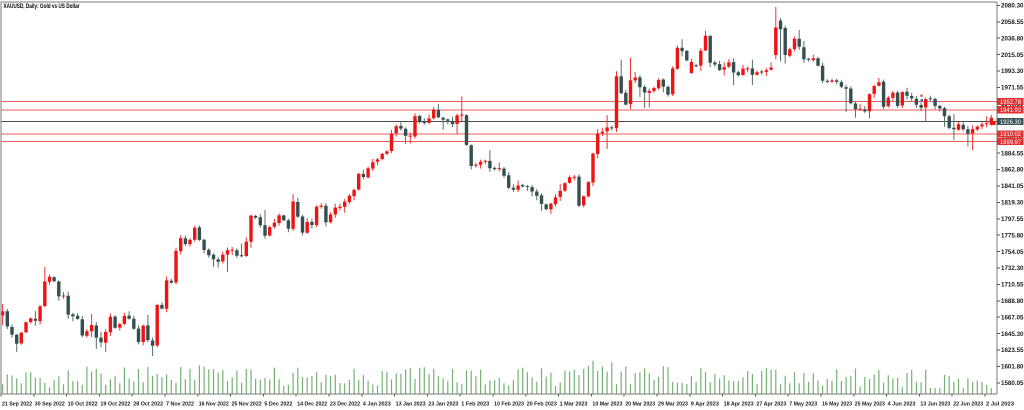 This screenshot has width=1024, height=410. I want to click on svg-text: 2015.05, so click(1012, 55).